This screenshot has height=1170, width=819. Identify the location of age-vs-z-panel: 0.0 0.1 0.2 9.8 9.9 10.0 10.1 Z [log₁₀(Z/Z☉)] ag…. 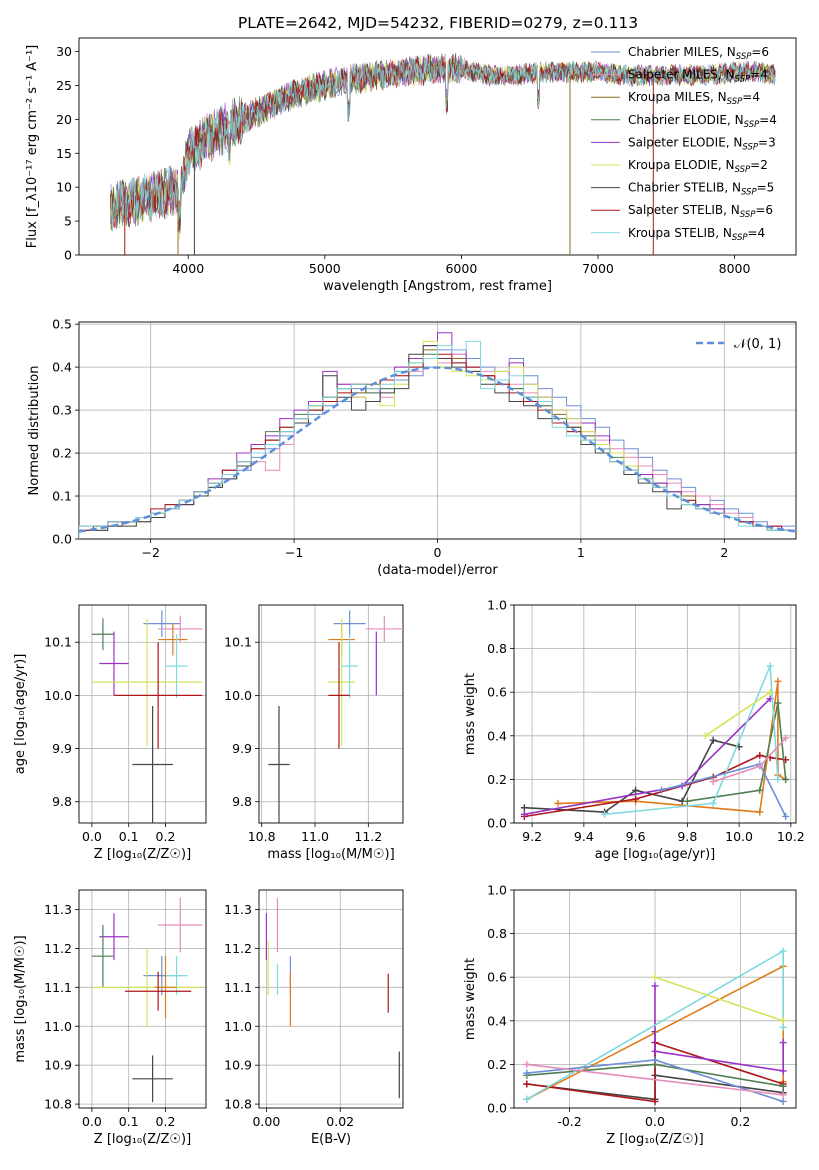
(110, 733).